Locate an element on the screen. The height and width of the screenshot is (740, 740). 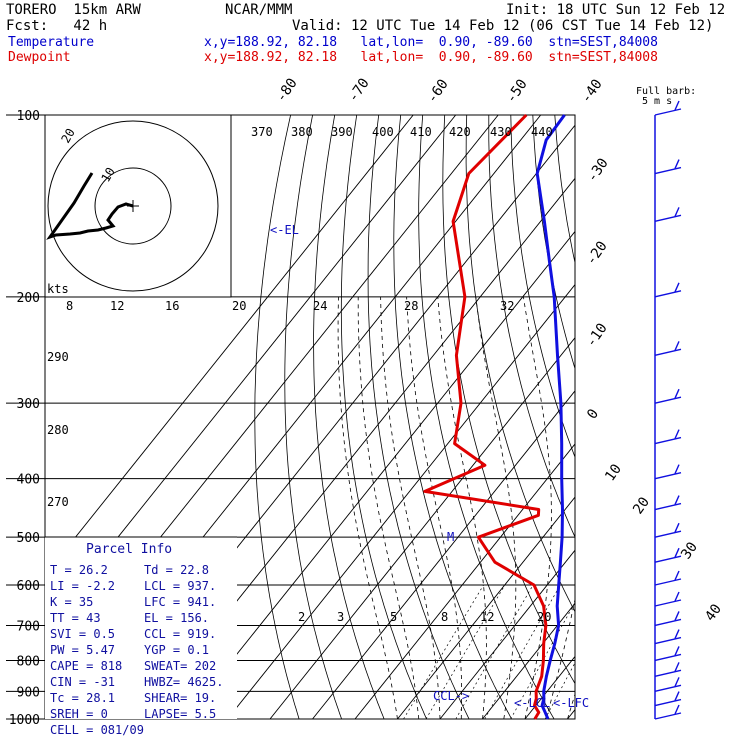
isotherm-label: -40 is located at coordinates (592, 91).